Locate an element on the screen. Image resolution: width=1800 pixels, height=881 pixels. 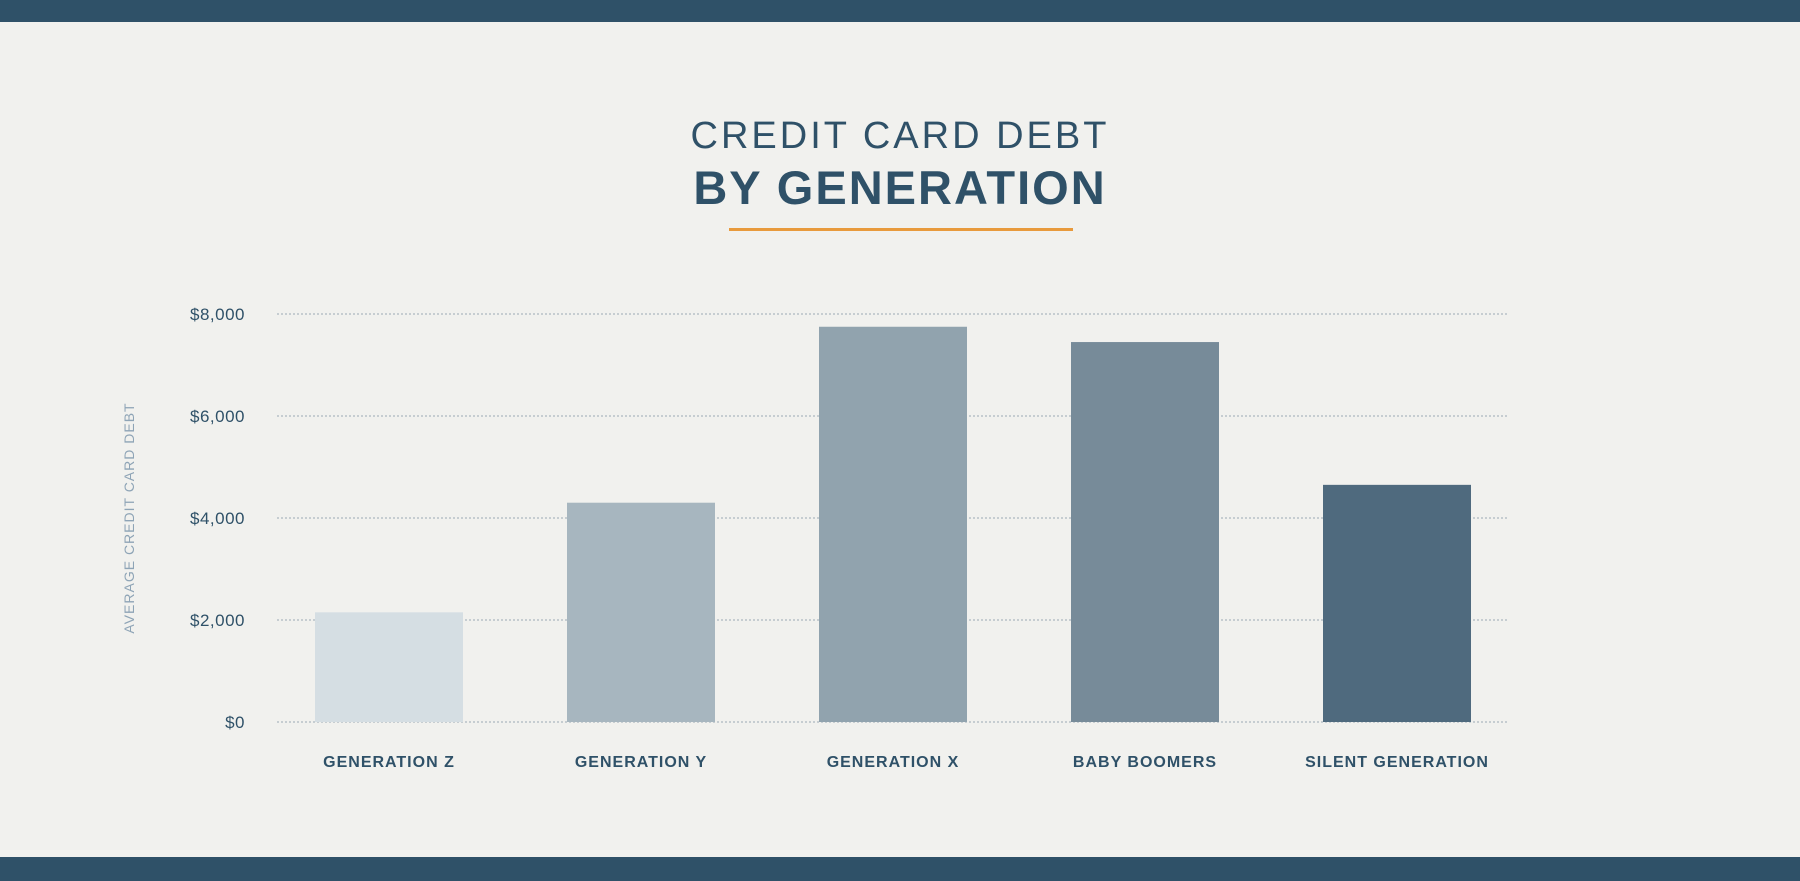
y-tick-label: $6,000 is located at coordinates (217, 416).